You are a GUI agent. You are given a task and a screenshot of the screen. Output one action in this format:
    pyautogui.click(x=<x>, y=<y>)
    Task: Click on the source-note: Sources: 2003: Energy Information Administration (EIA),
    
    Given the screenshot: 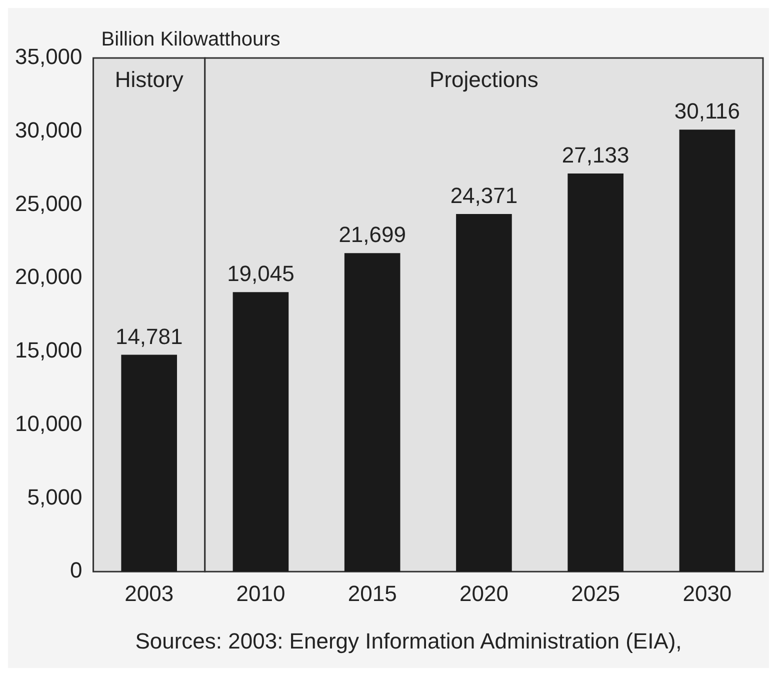 What is the action you would take?
    pyautogui.click(x=408, y=641)
    